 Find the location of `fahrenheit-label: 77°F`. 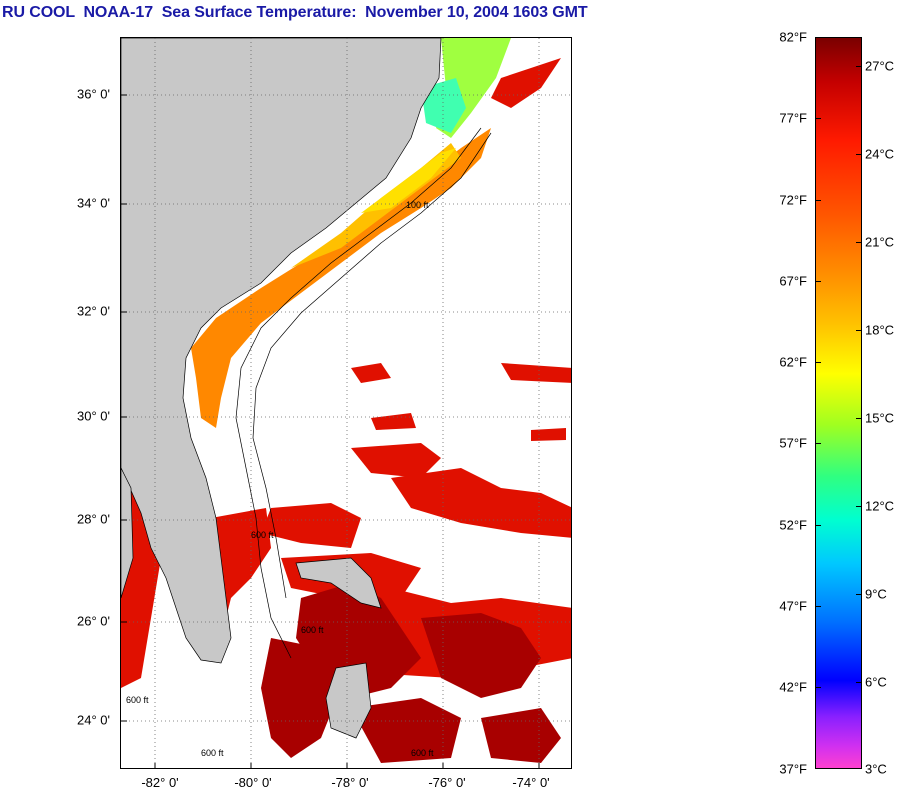

fahrenheit-label: 77°F is located at coordinates (793, 118).